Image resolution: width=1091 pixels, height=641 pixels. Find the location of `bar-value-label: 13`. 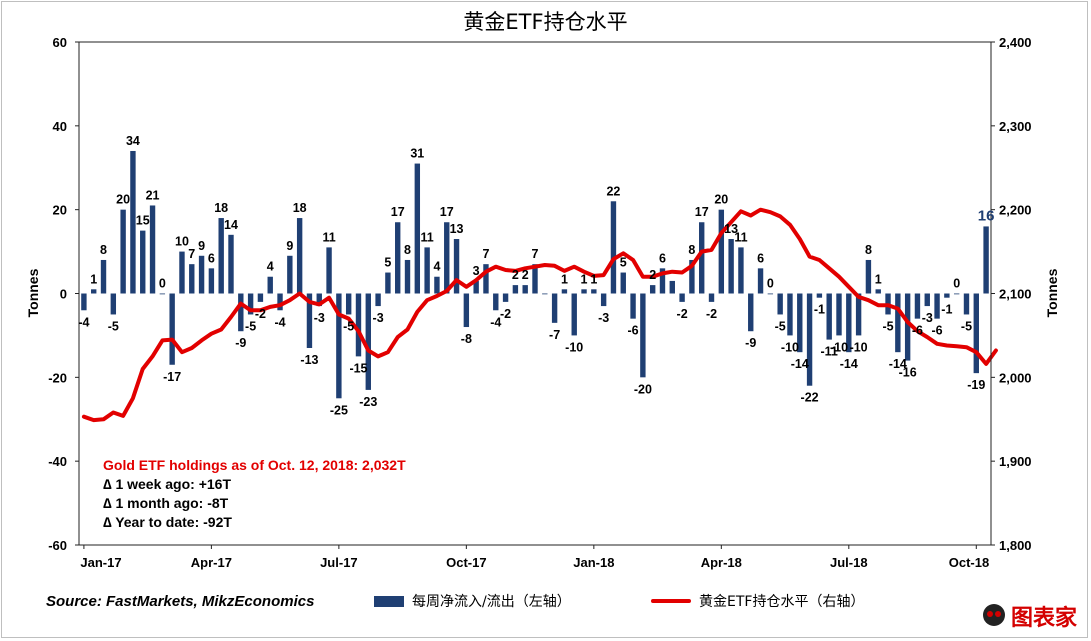

bar-value-label: 13 is located at coordinates (731, 229).